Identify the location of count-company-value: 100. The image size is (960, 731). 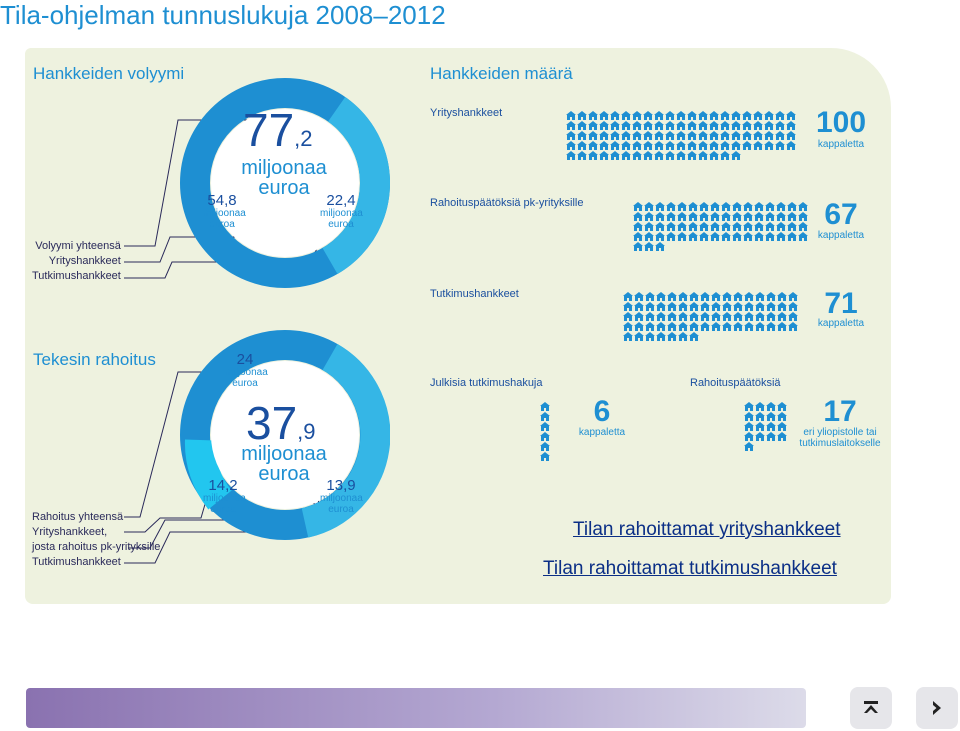
(841, 122).